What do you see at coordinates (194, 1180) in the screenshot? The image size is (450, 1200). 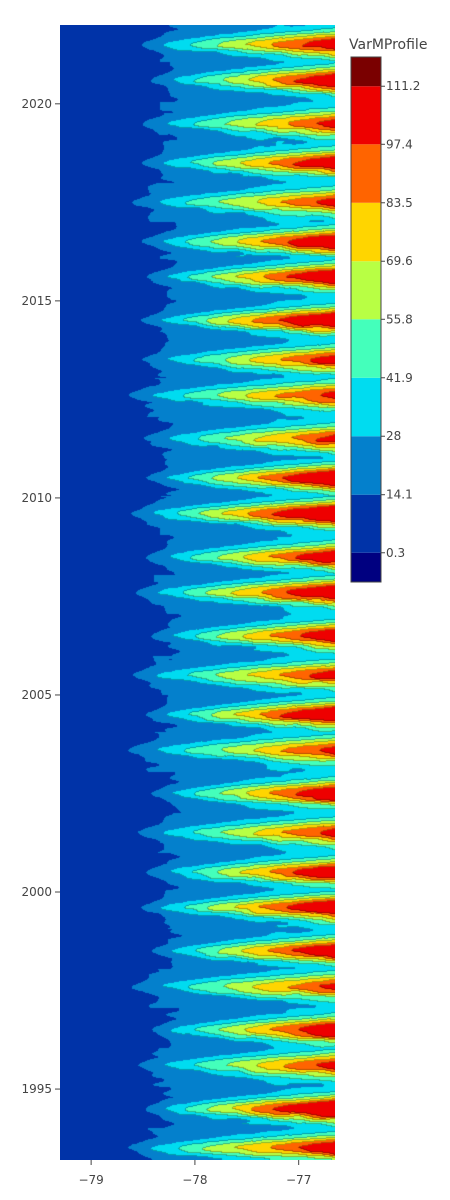 I see `x-tick-label: −78` at bounding box center [194, 1180].